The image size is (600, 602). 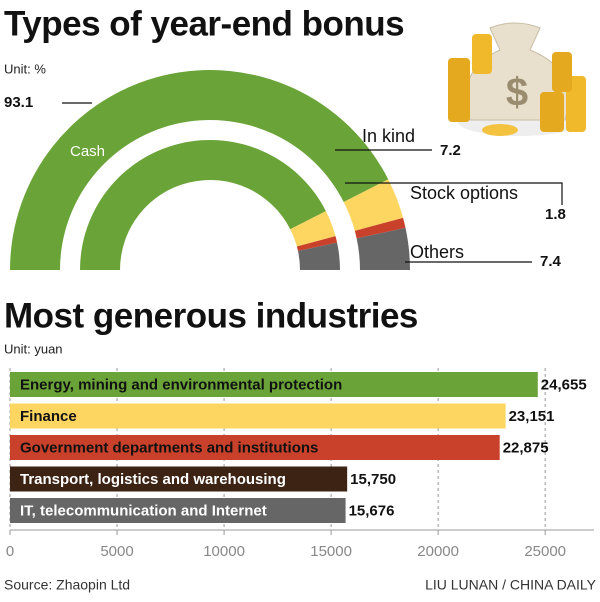 I want to click on value-label: 1.8, so click(x=555, y=214).